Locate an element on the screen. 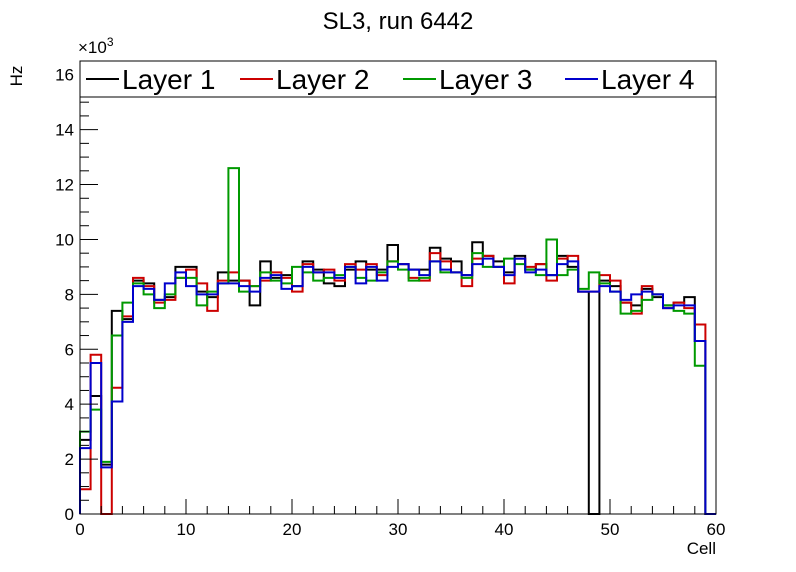 The width and height of the screenshot is (796, 572). x-tick-label: 10 is located at coordinates (186, 529).